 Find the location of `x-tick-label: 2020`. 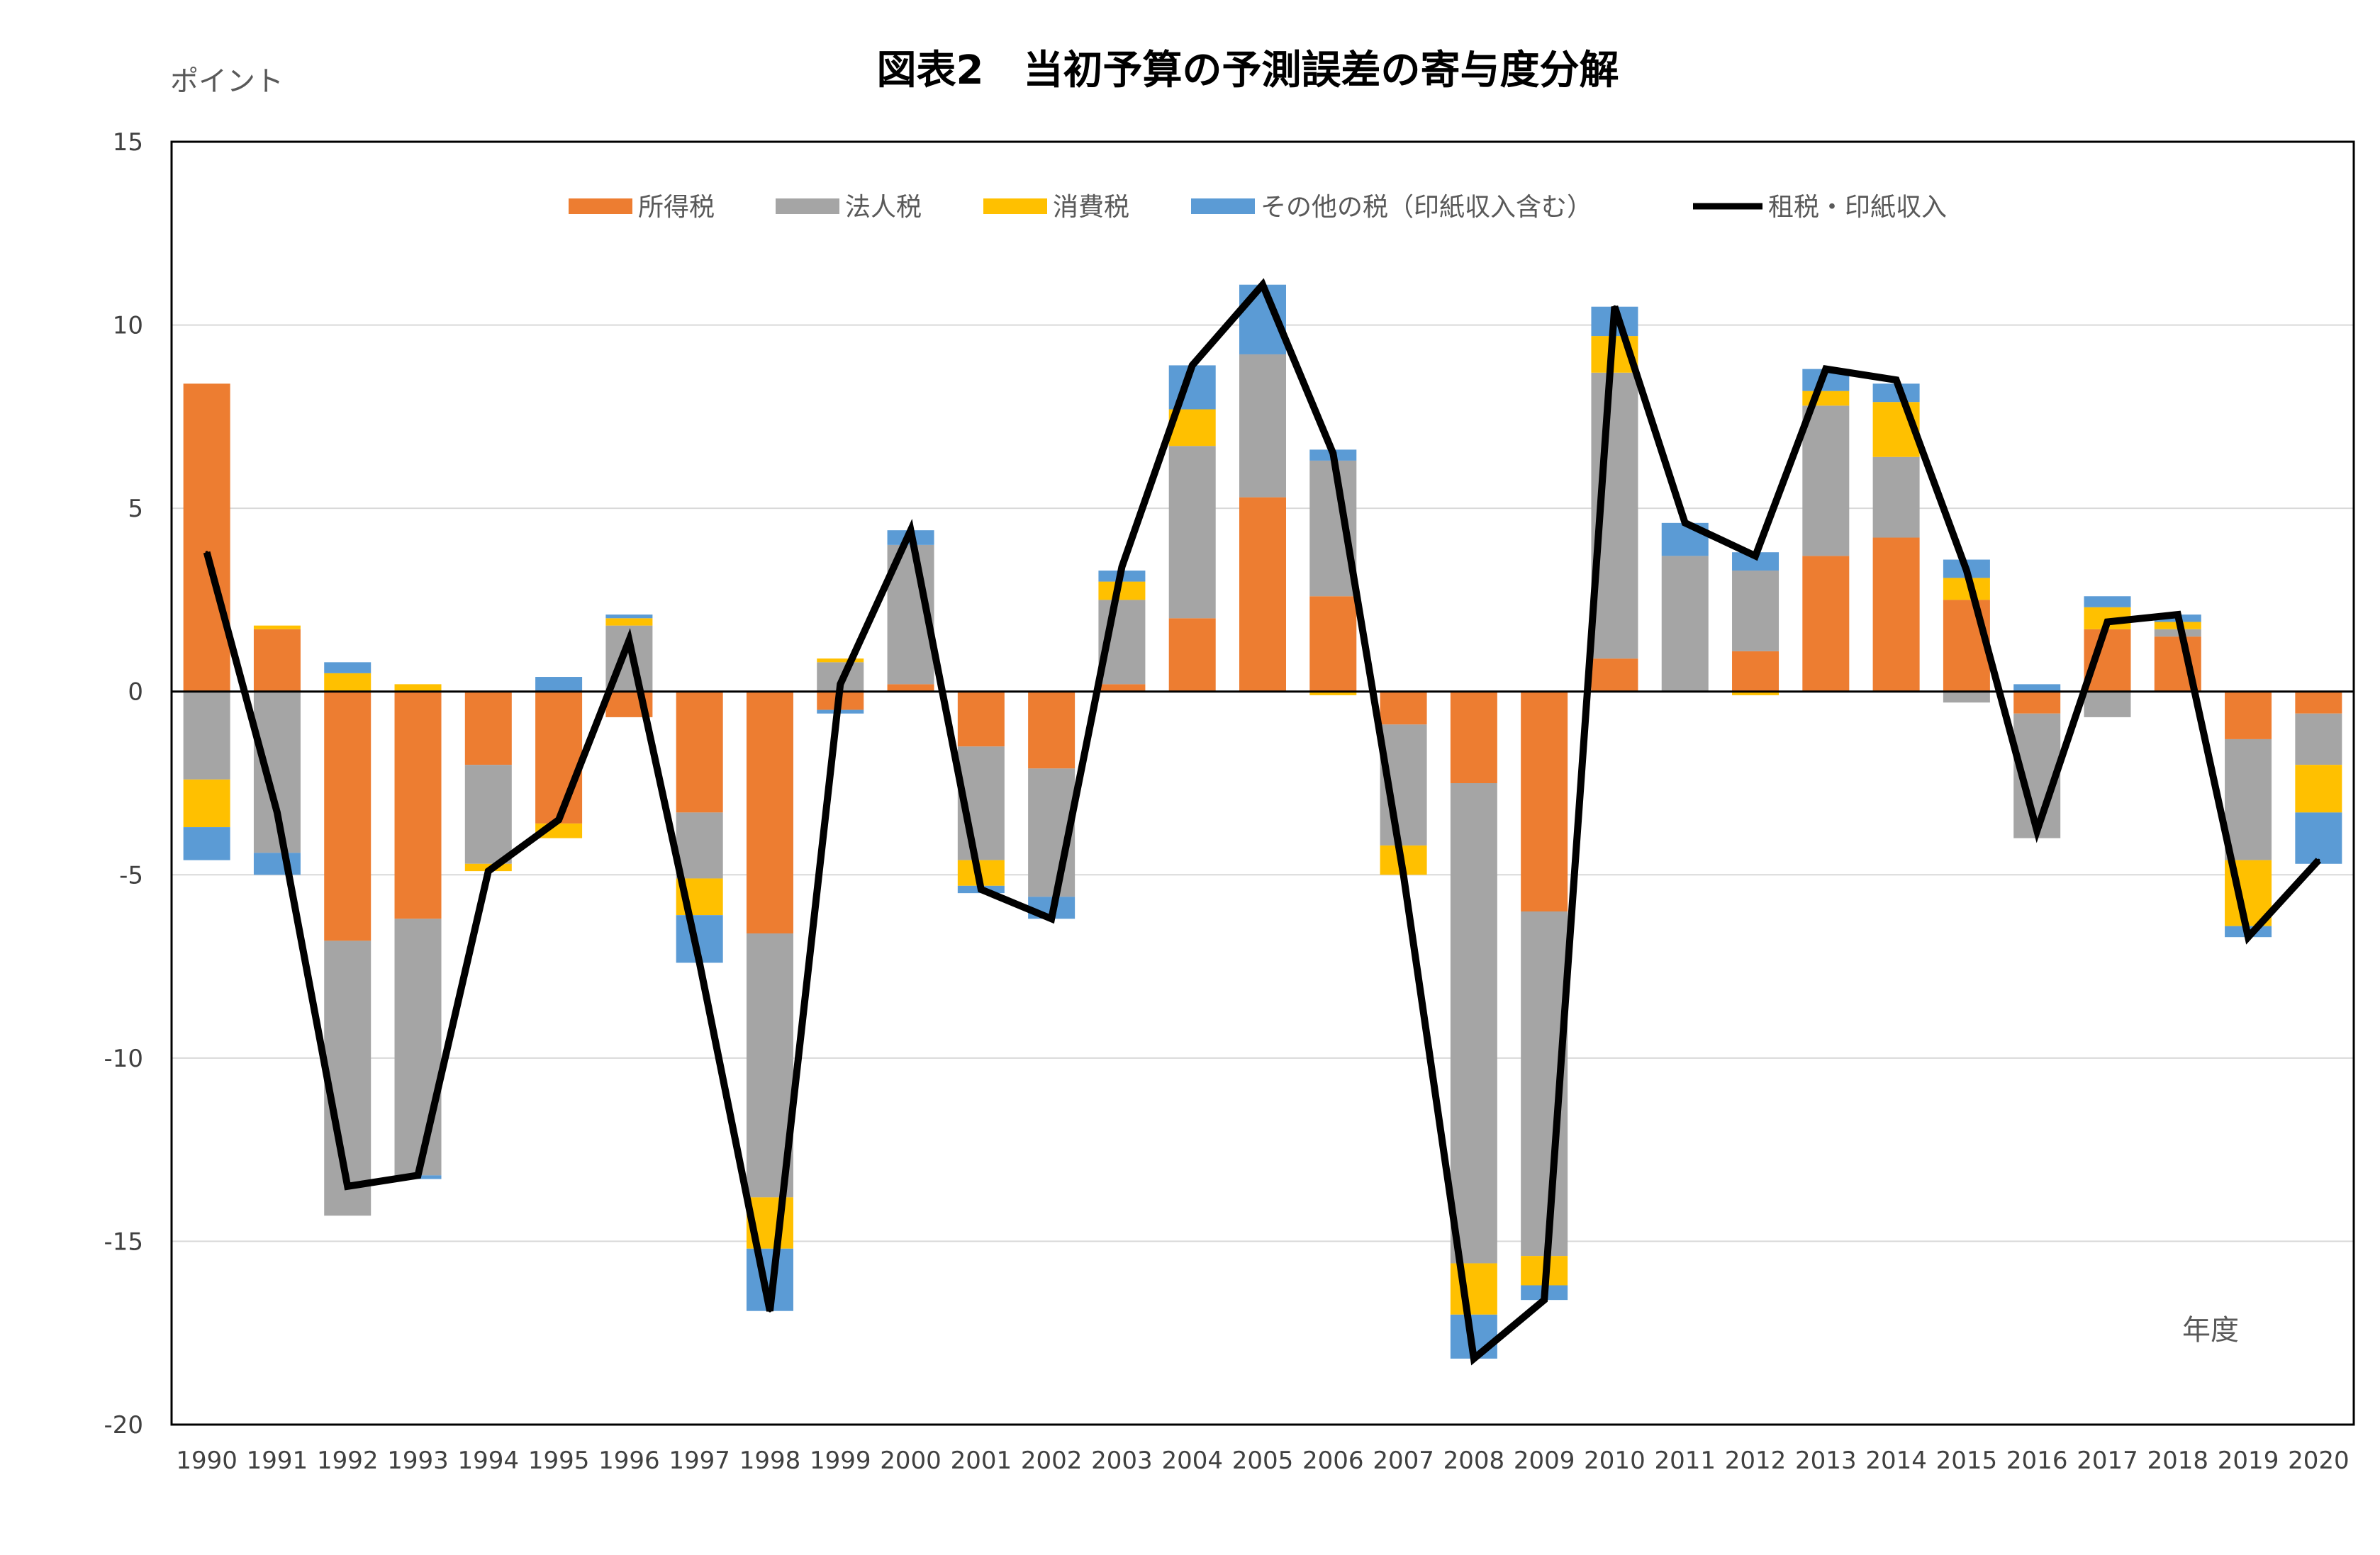

x-tick-label: 2020 is located at coordinates (2319, 1461).